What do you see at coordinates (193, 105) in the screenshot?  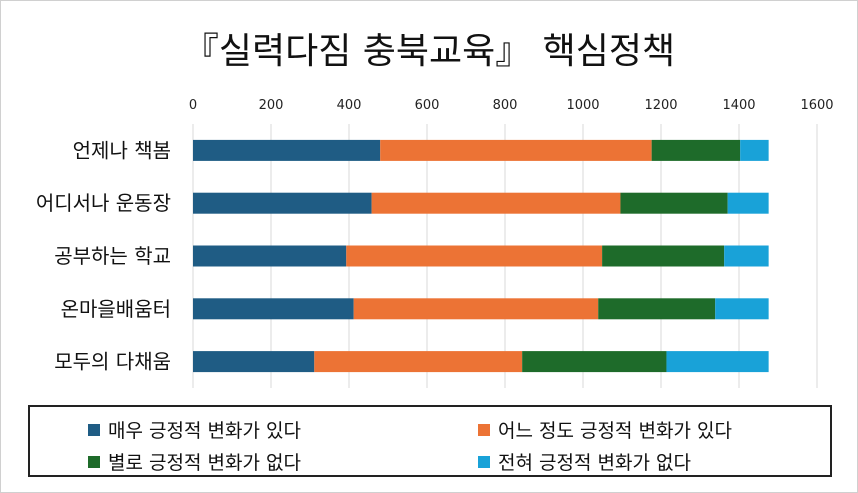 I see `x-tick-label-0: 0` at bounding box center [193, 105].